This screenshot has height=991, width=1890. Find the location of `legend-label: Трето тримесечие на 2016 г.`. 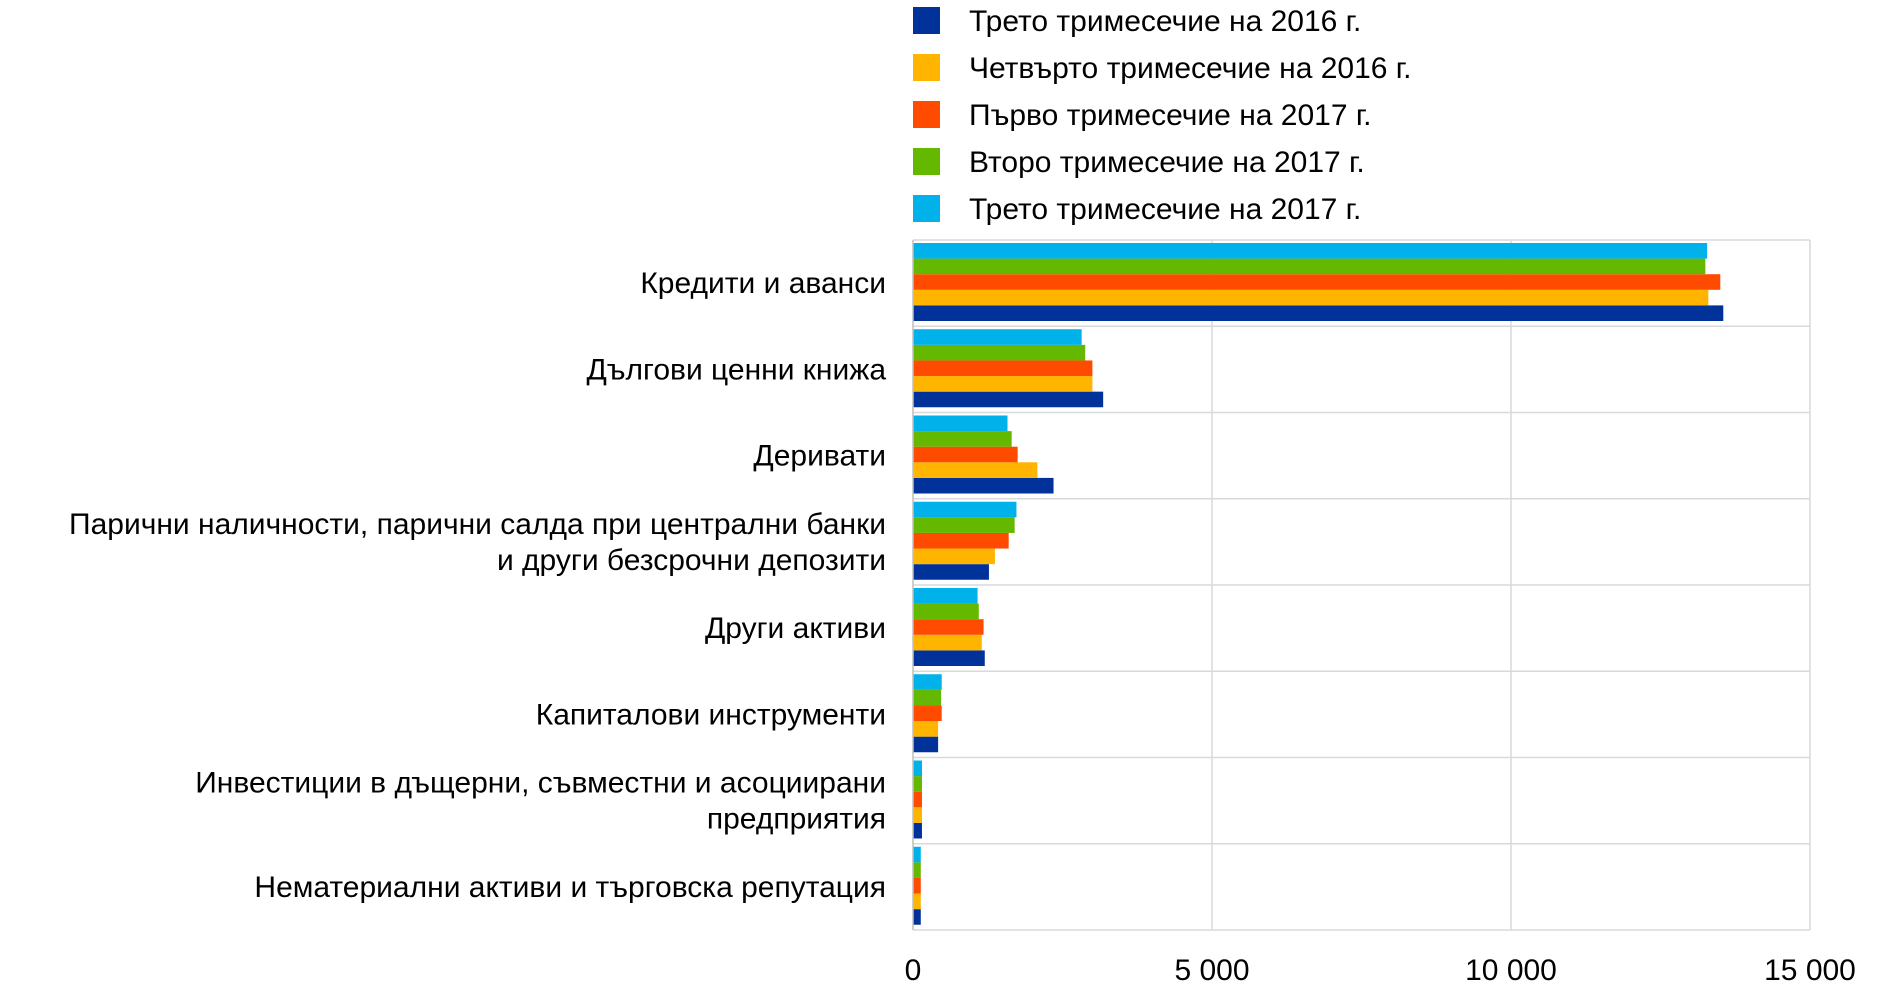

legend-label: Трето тримесечие на 2016 г. is located at coordinates (1165, 21).